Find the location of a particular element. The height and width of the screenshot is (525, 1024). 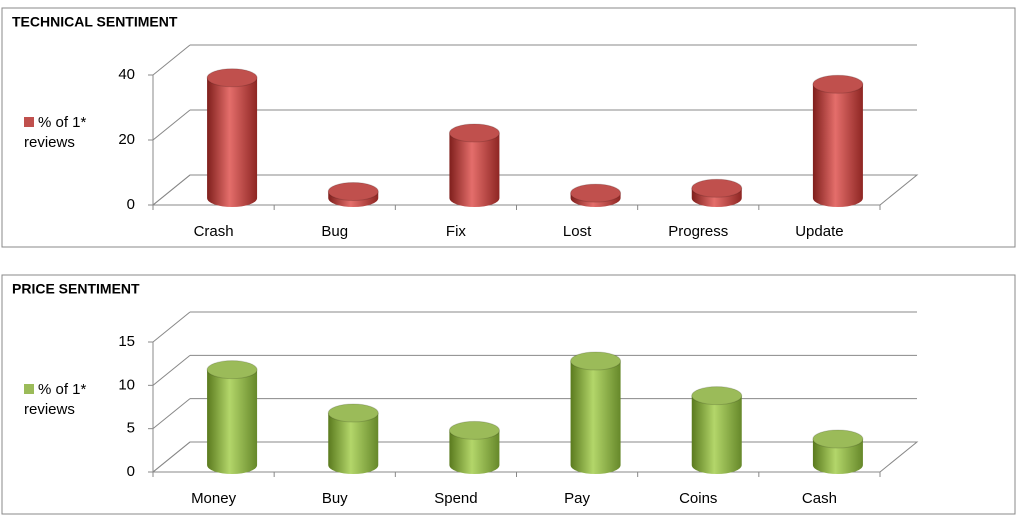

x-tick-label: Lost is located at coordinates (577, 231).